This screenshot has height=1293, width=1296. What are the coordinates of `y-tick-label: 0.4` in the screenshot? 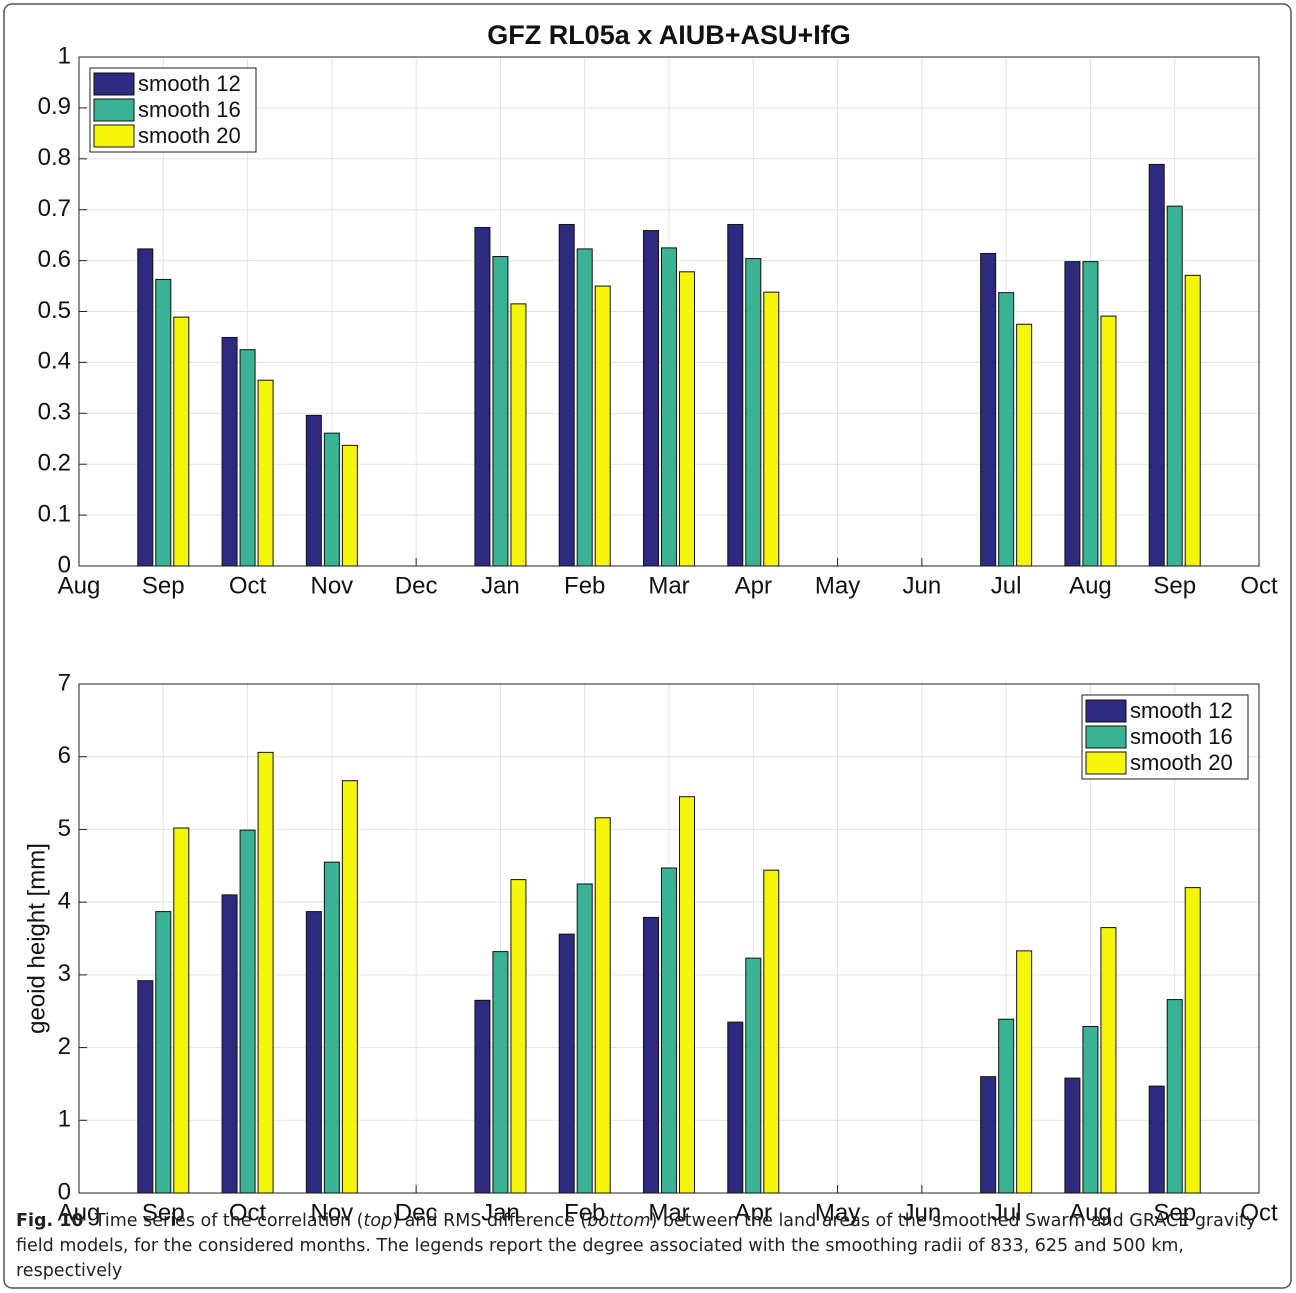 It's located at (54, 361).